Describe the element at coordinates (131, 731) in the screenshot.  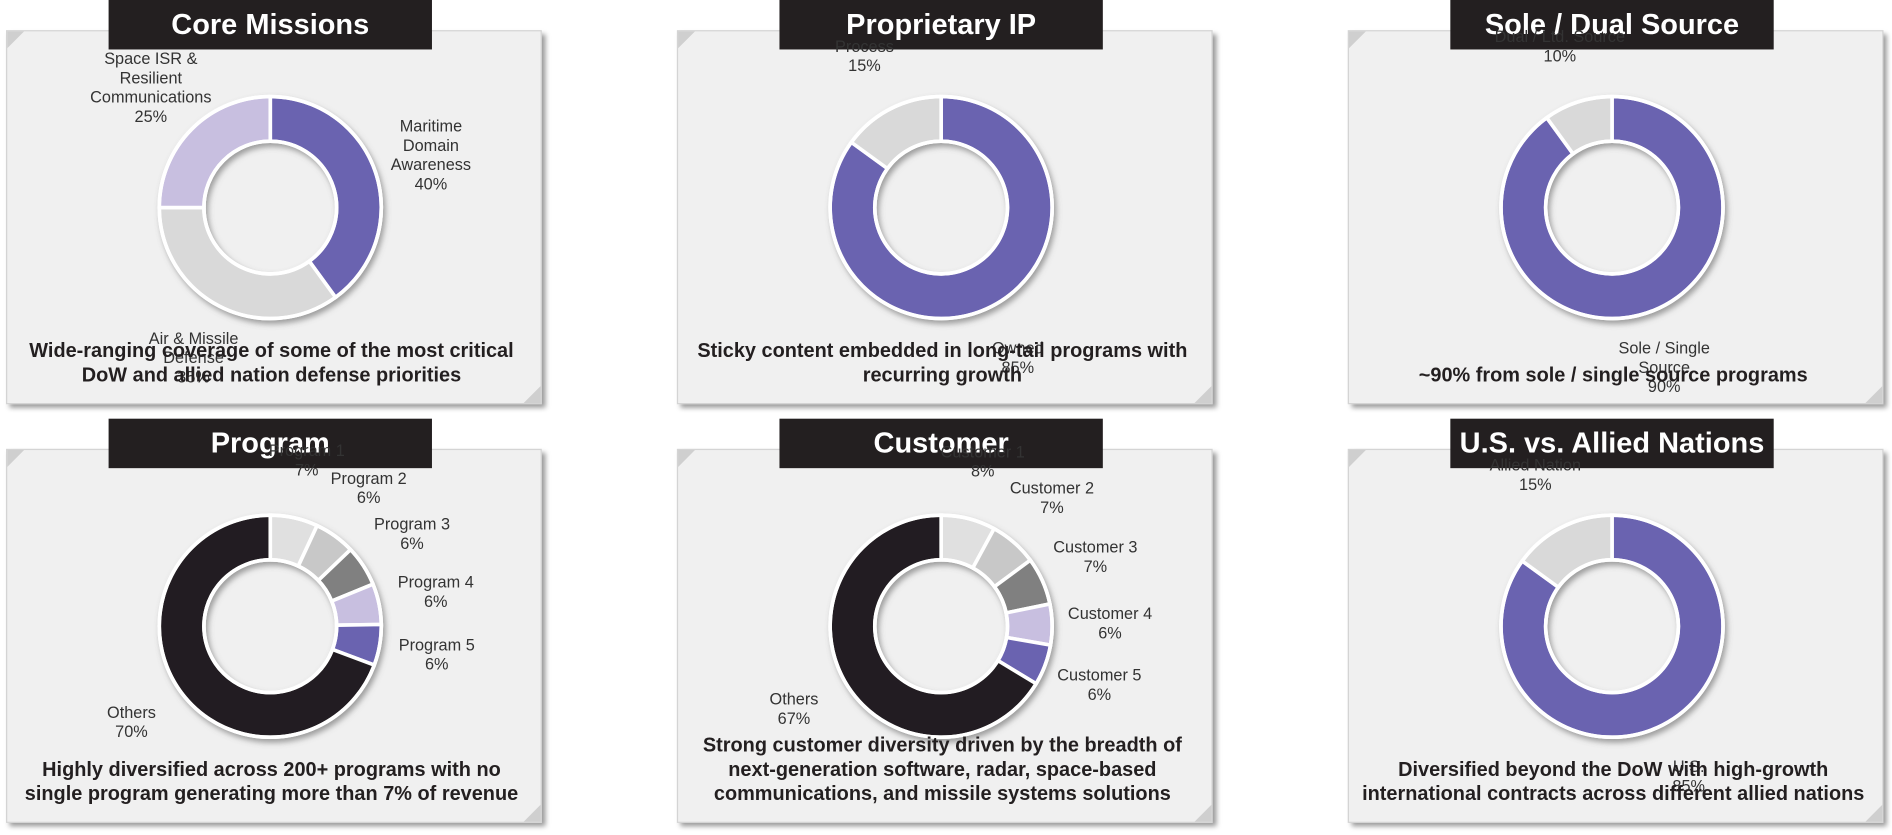
I see `slice-value: 70%` at that location.